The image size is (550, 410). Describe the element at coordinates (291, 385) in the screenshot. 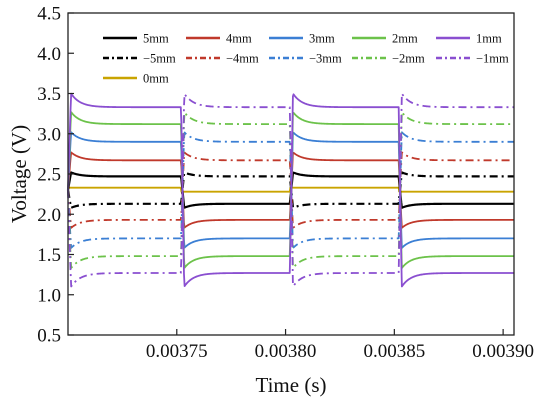

I see `x-axis-title: Time (s)` at that location.